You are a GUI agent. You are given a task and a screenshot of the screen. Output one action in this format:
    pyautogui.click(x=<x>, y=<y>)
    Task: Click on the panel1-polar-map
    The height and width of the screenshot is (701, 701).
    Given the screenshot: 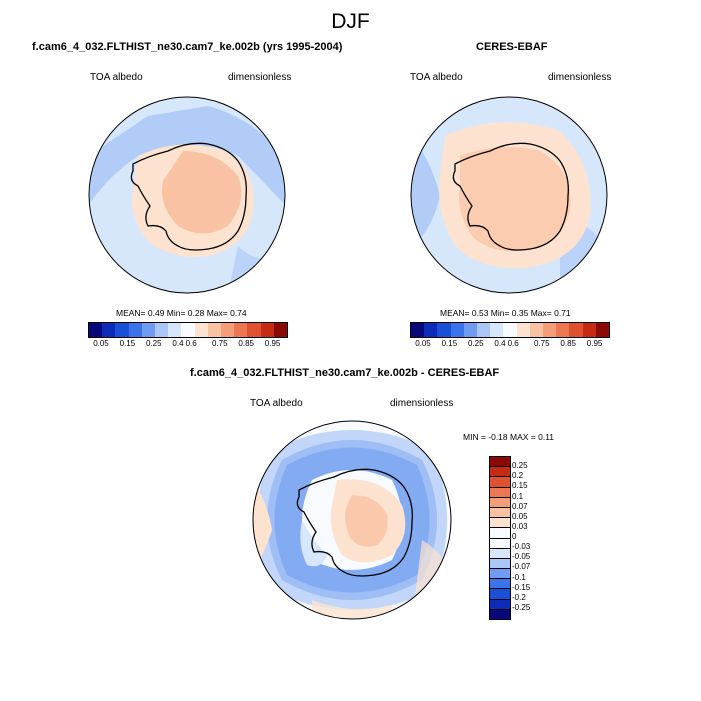 What is the action you would take?
    pyautogui.click(x=187, y=195)
    